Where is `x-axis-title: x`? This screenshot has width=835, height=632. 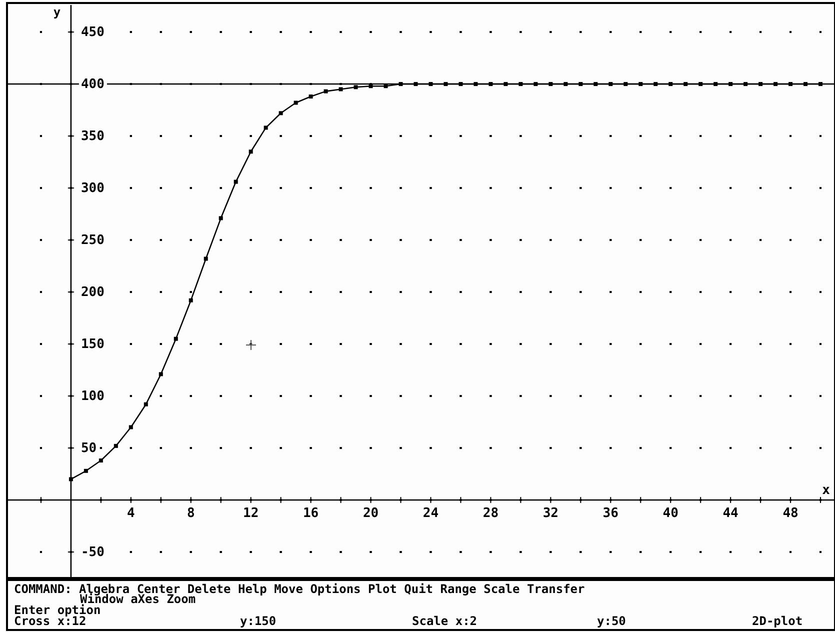 x-axis-title: x is located at coordinates (826, 490).